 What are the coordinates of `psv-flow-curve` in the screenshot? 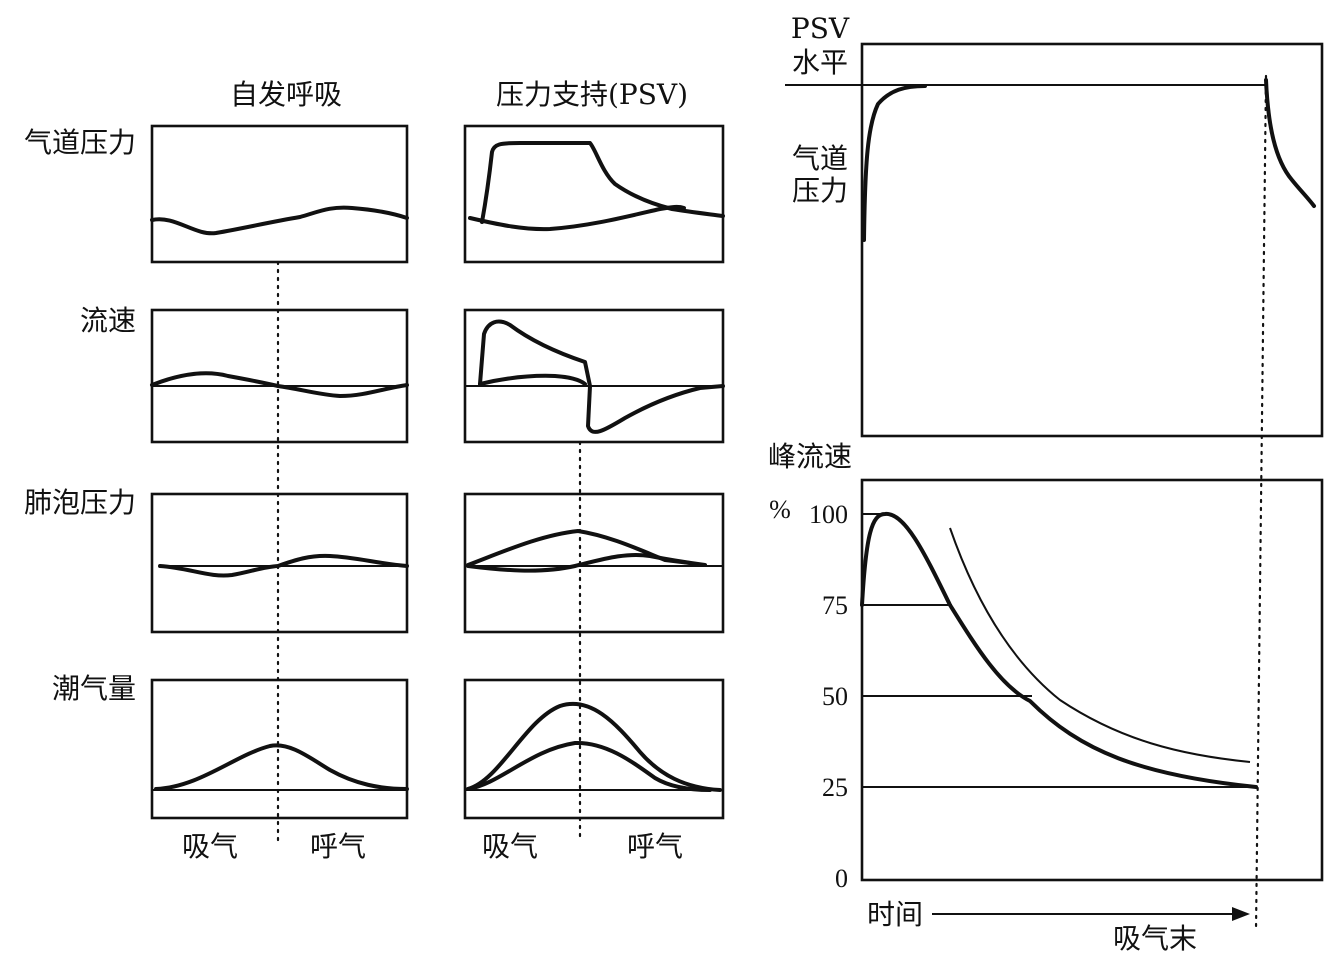 It's located at (601, 376).